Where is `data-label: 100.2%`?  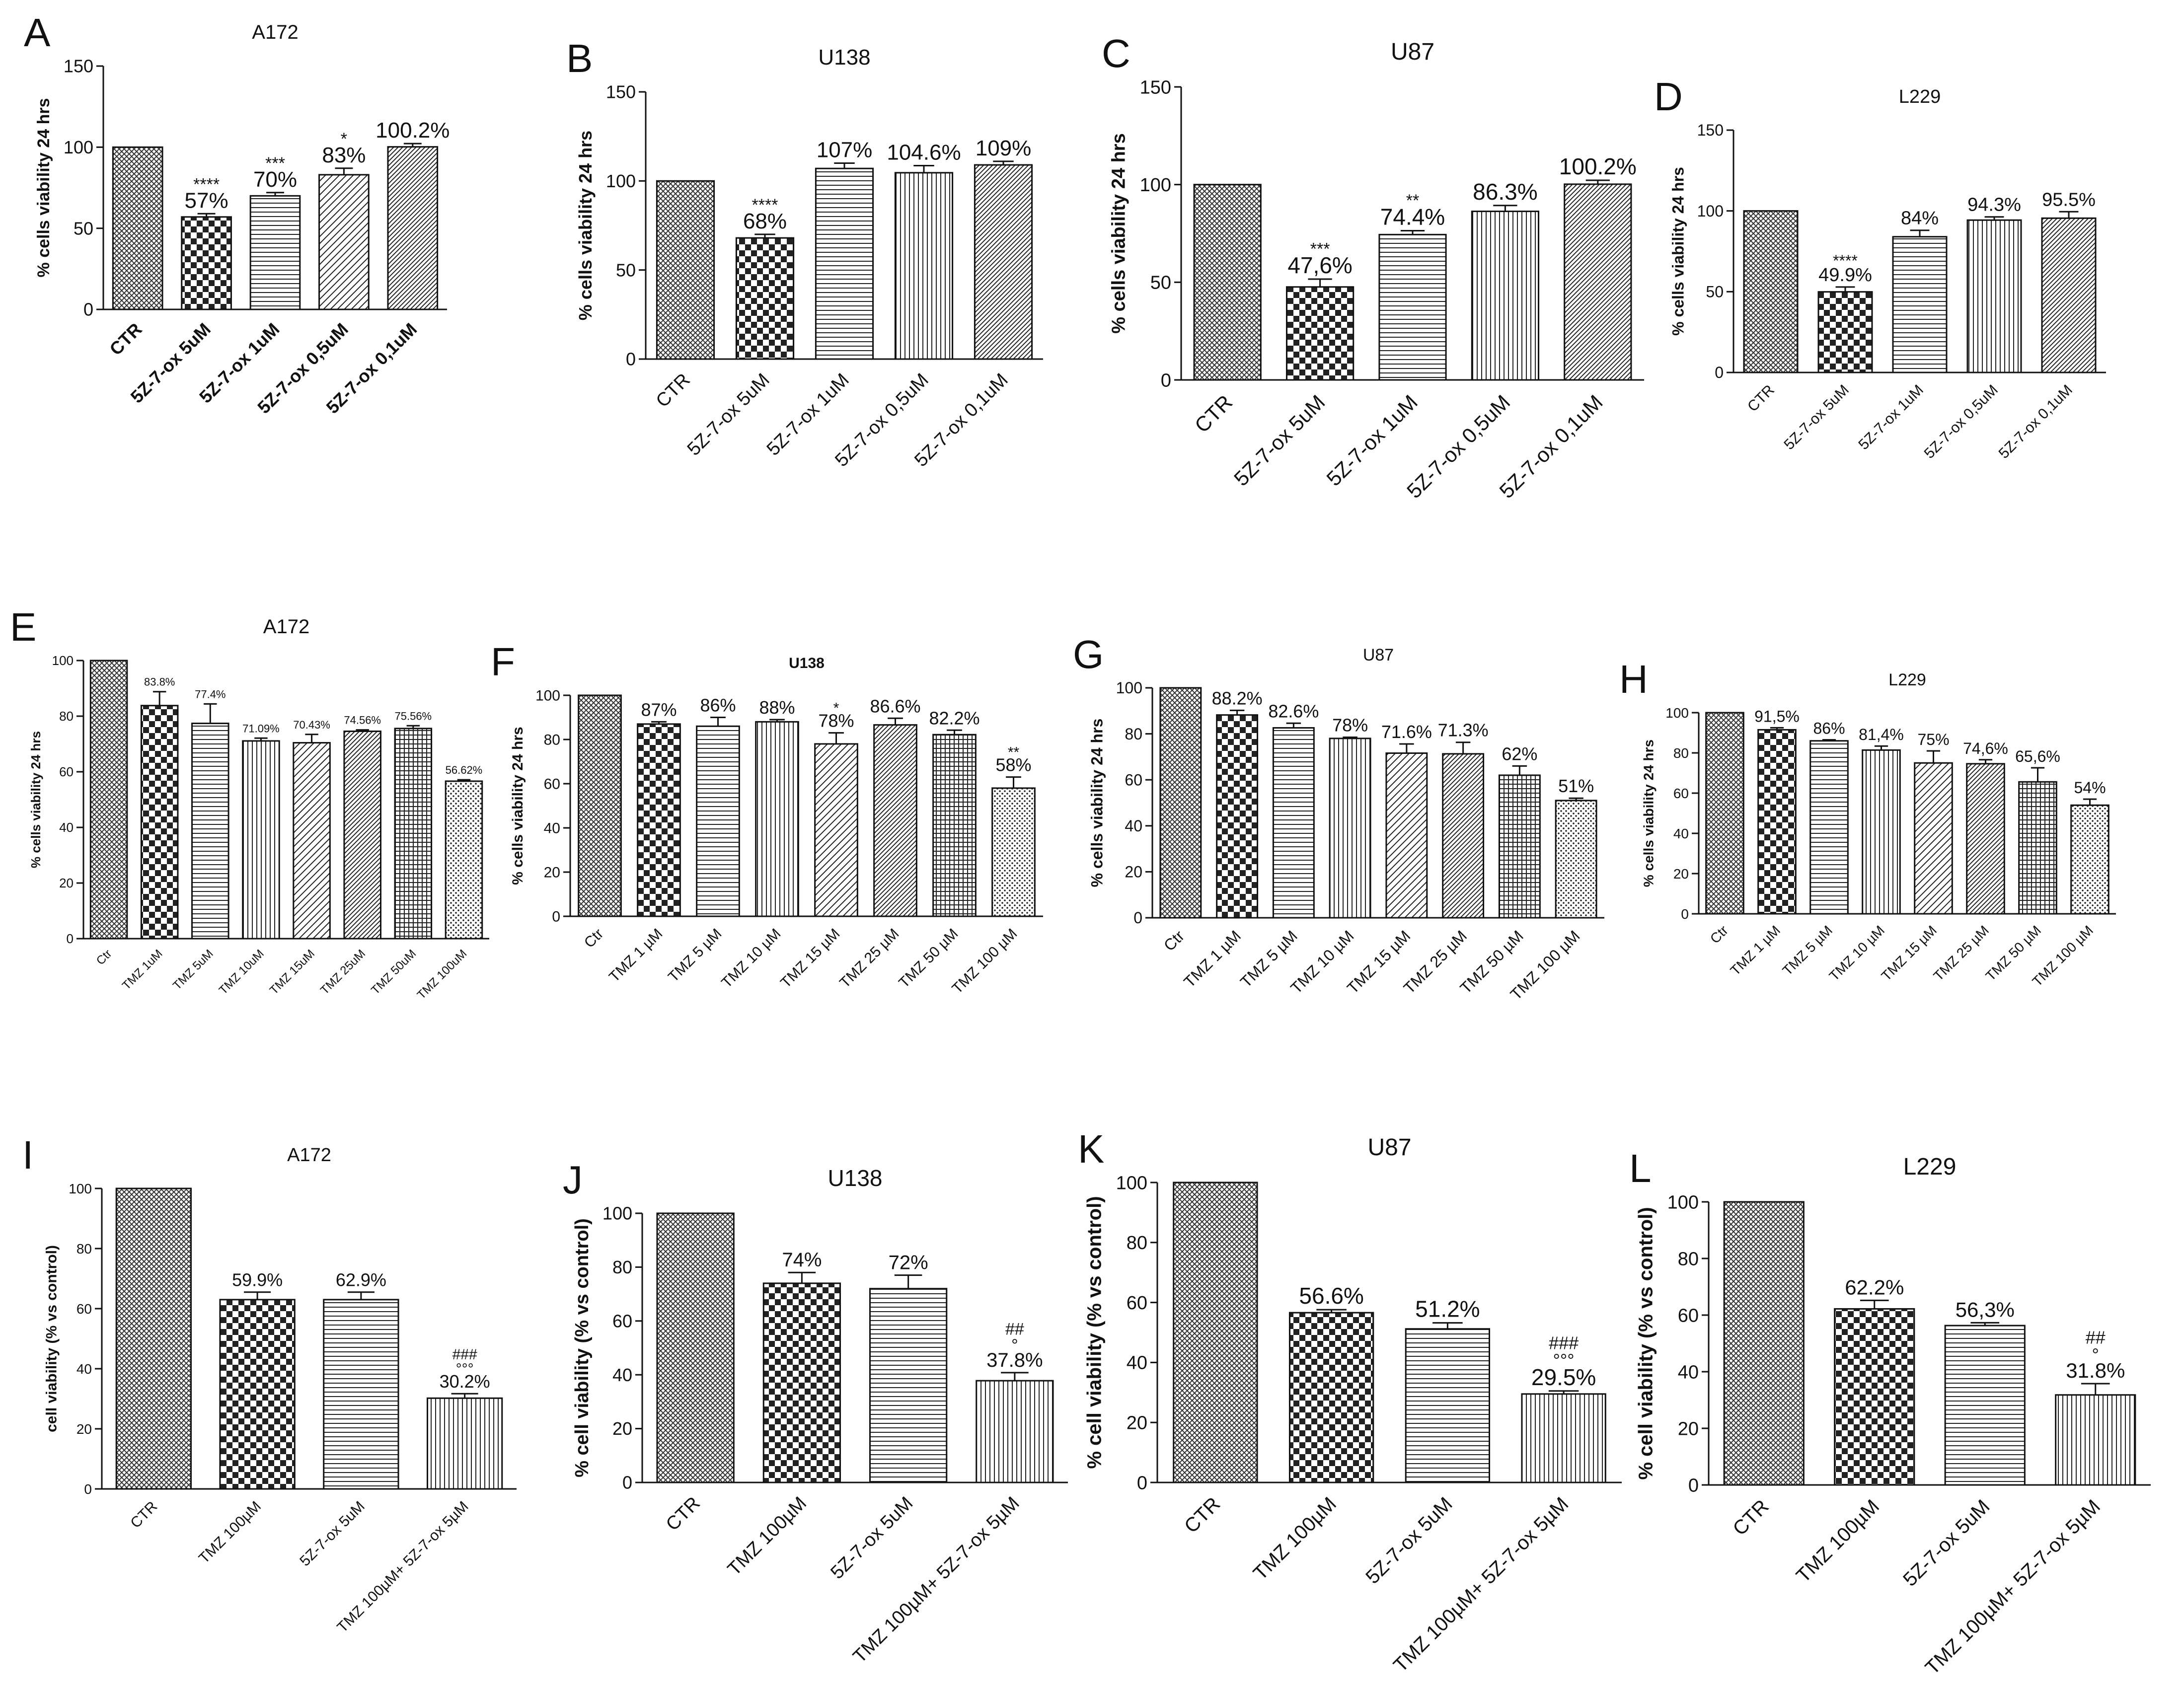
data-label: 100.2% is located at coordinates (413, 130).